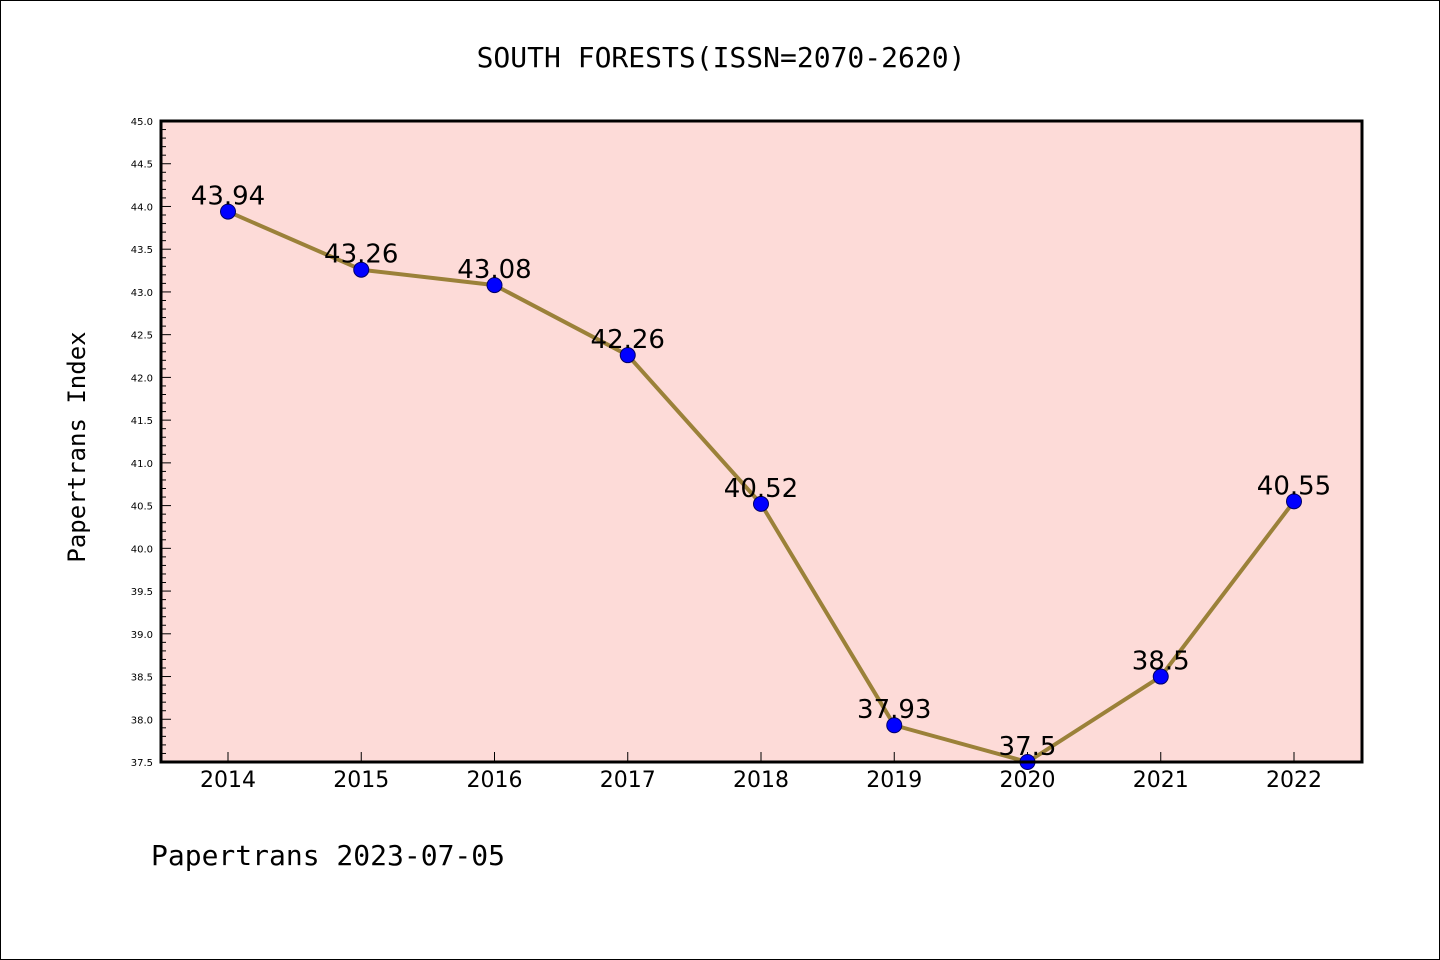  I want to click on x-axis: 2014 2015 2016 2017 2018 2019 2020 2021 2022, so click(761, 772).